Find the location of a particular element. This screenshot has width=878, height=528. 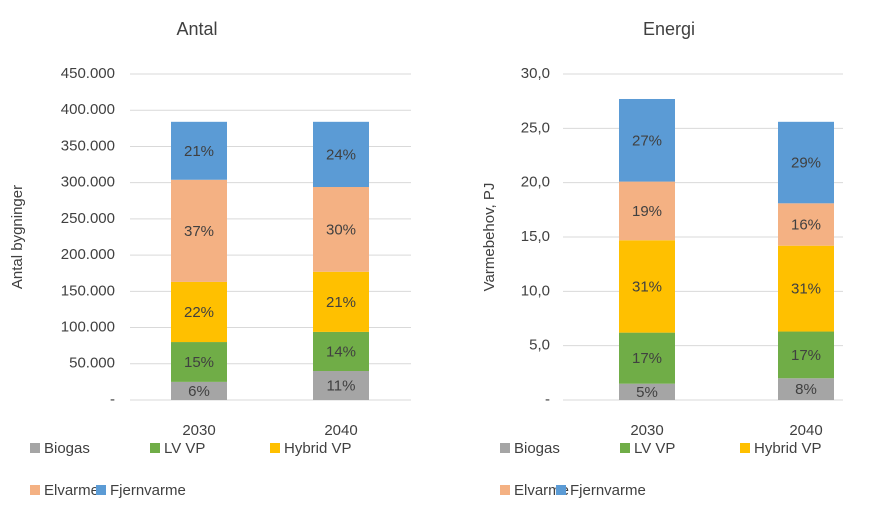

y-tick-label: 400.000 is located at coordinates (88, 109).